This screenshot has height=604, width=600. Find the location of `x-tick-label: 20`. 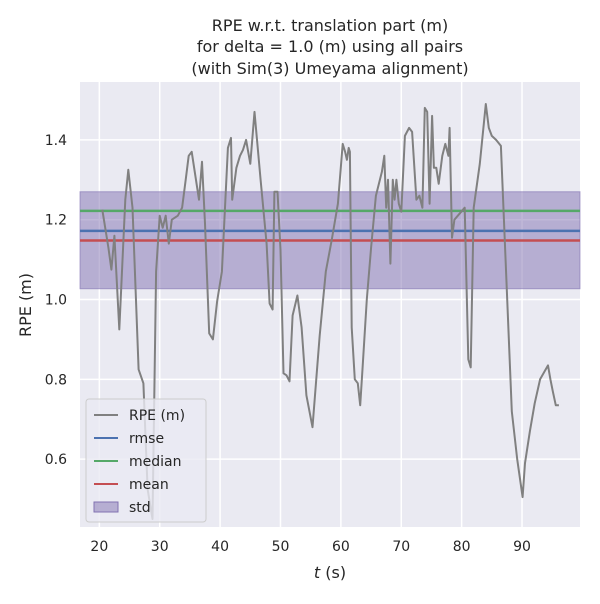

x-tick-label: 20 is located at coordinates (99, 547).